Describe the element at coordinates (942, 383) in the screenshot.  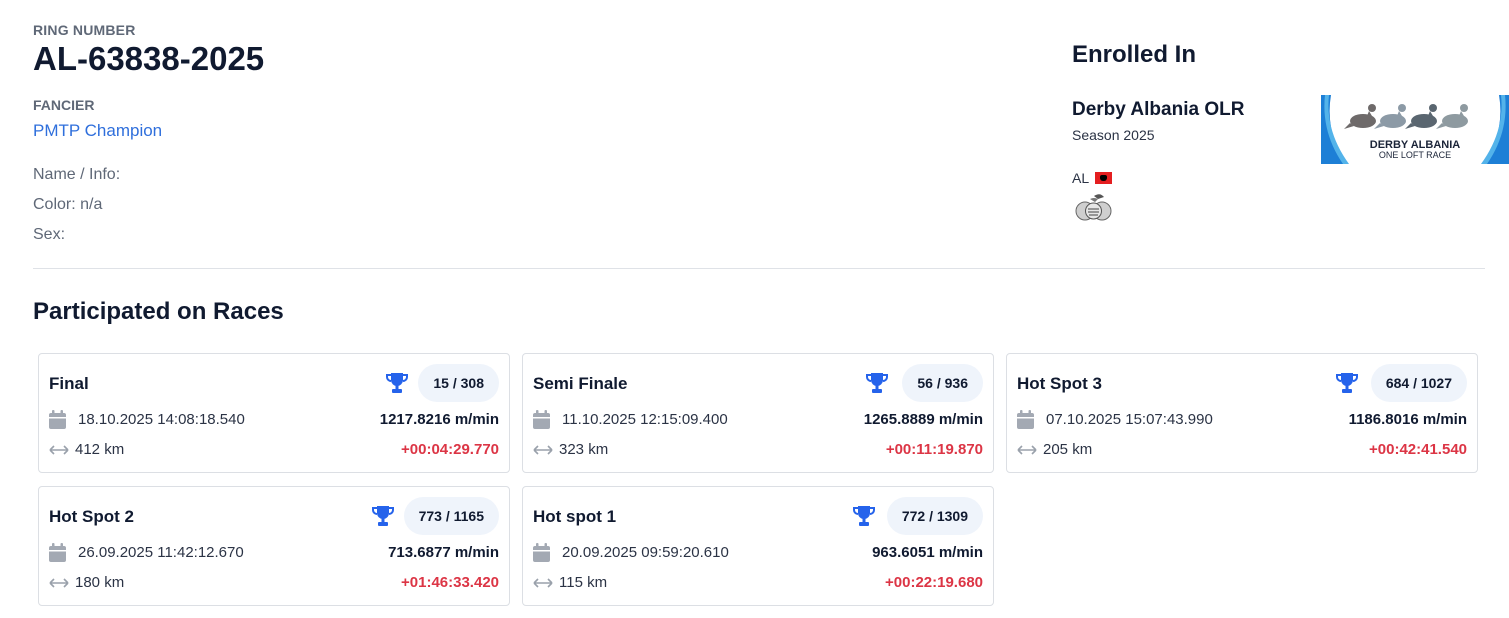
I see `race-place-badge: 56 / 936` at that location.